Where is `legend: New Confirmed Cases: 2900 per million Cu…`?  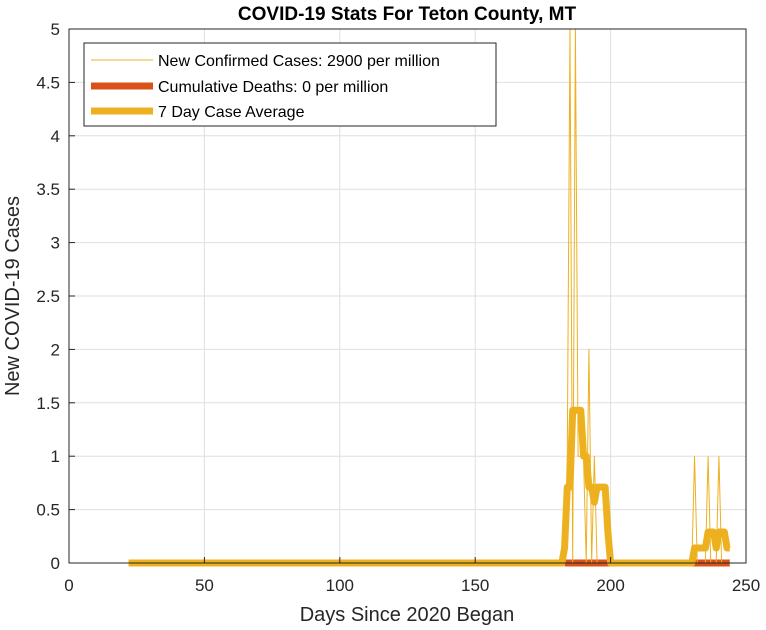
legend: New Confirmed Cases: 2900 per million Cu… is located at coordinates (290, 84).